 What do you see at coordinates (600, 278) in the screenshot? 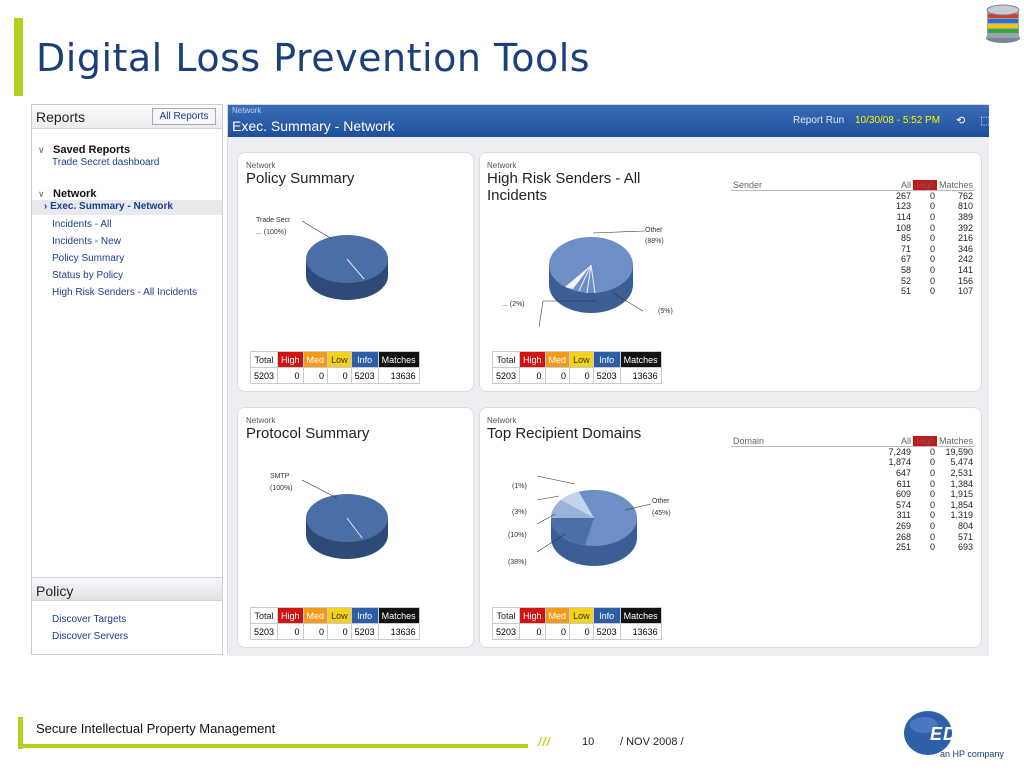
I see `senders-pie-chart` at bounding box center [600, 278].